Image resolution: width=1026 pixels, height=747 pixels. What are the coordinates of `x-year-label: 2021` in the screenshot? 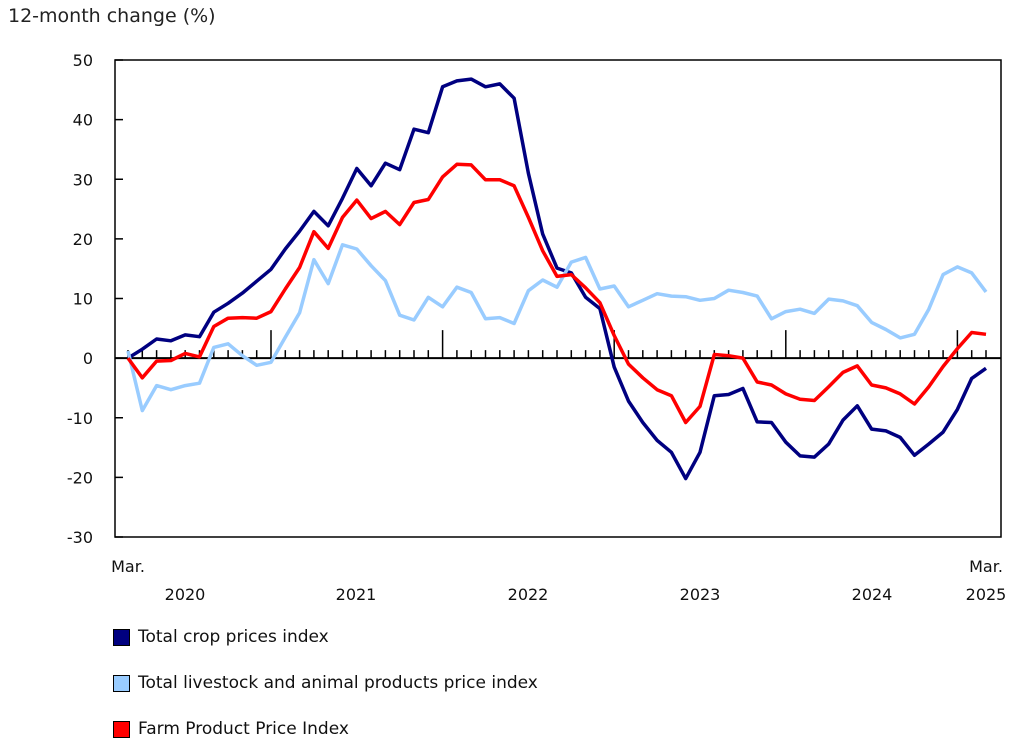 It's located at (356, 594).